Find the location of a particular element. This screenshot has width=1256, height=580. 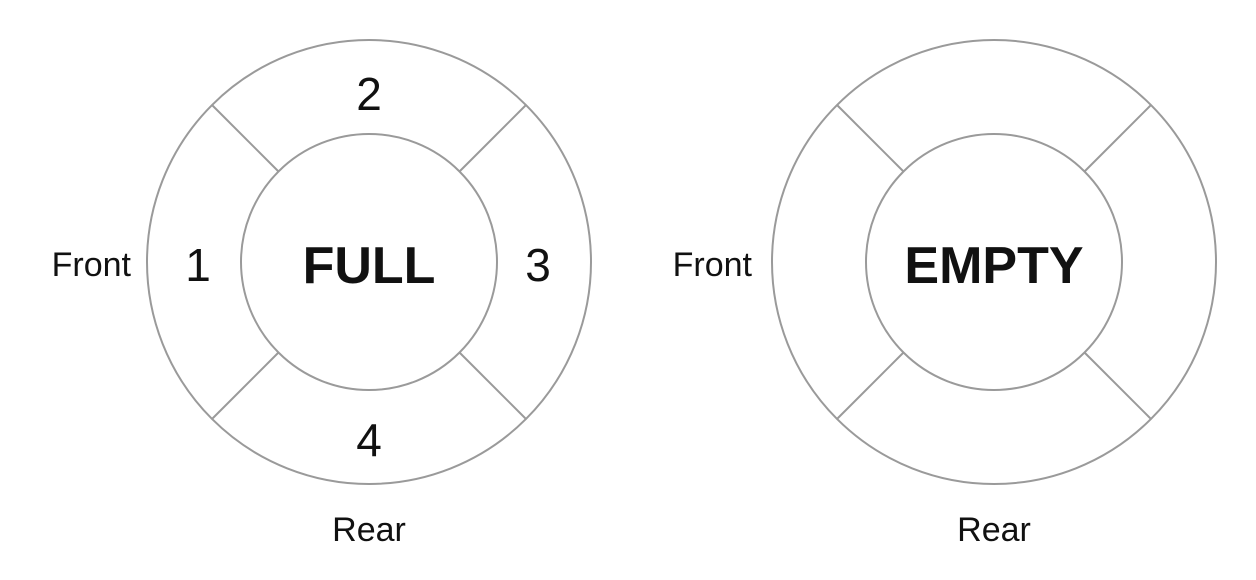

slot-left: 1 is located at coordinates (198, 265).